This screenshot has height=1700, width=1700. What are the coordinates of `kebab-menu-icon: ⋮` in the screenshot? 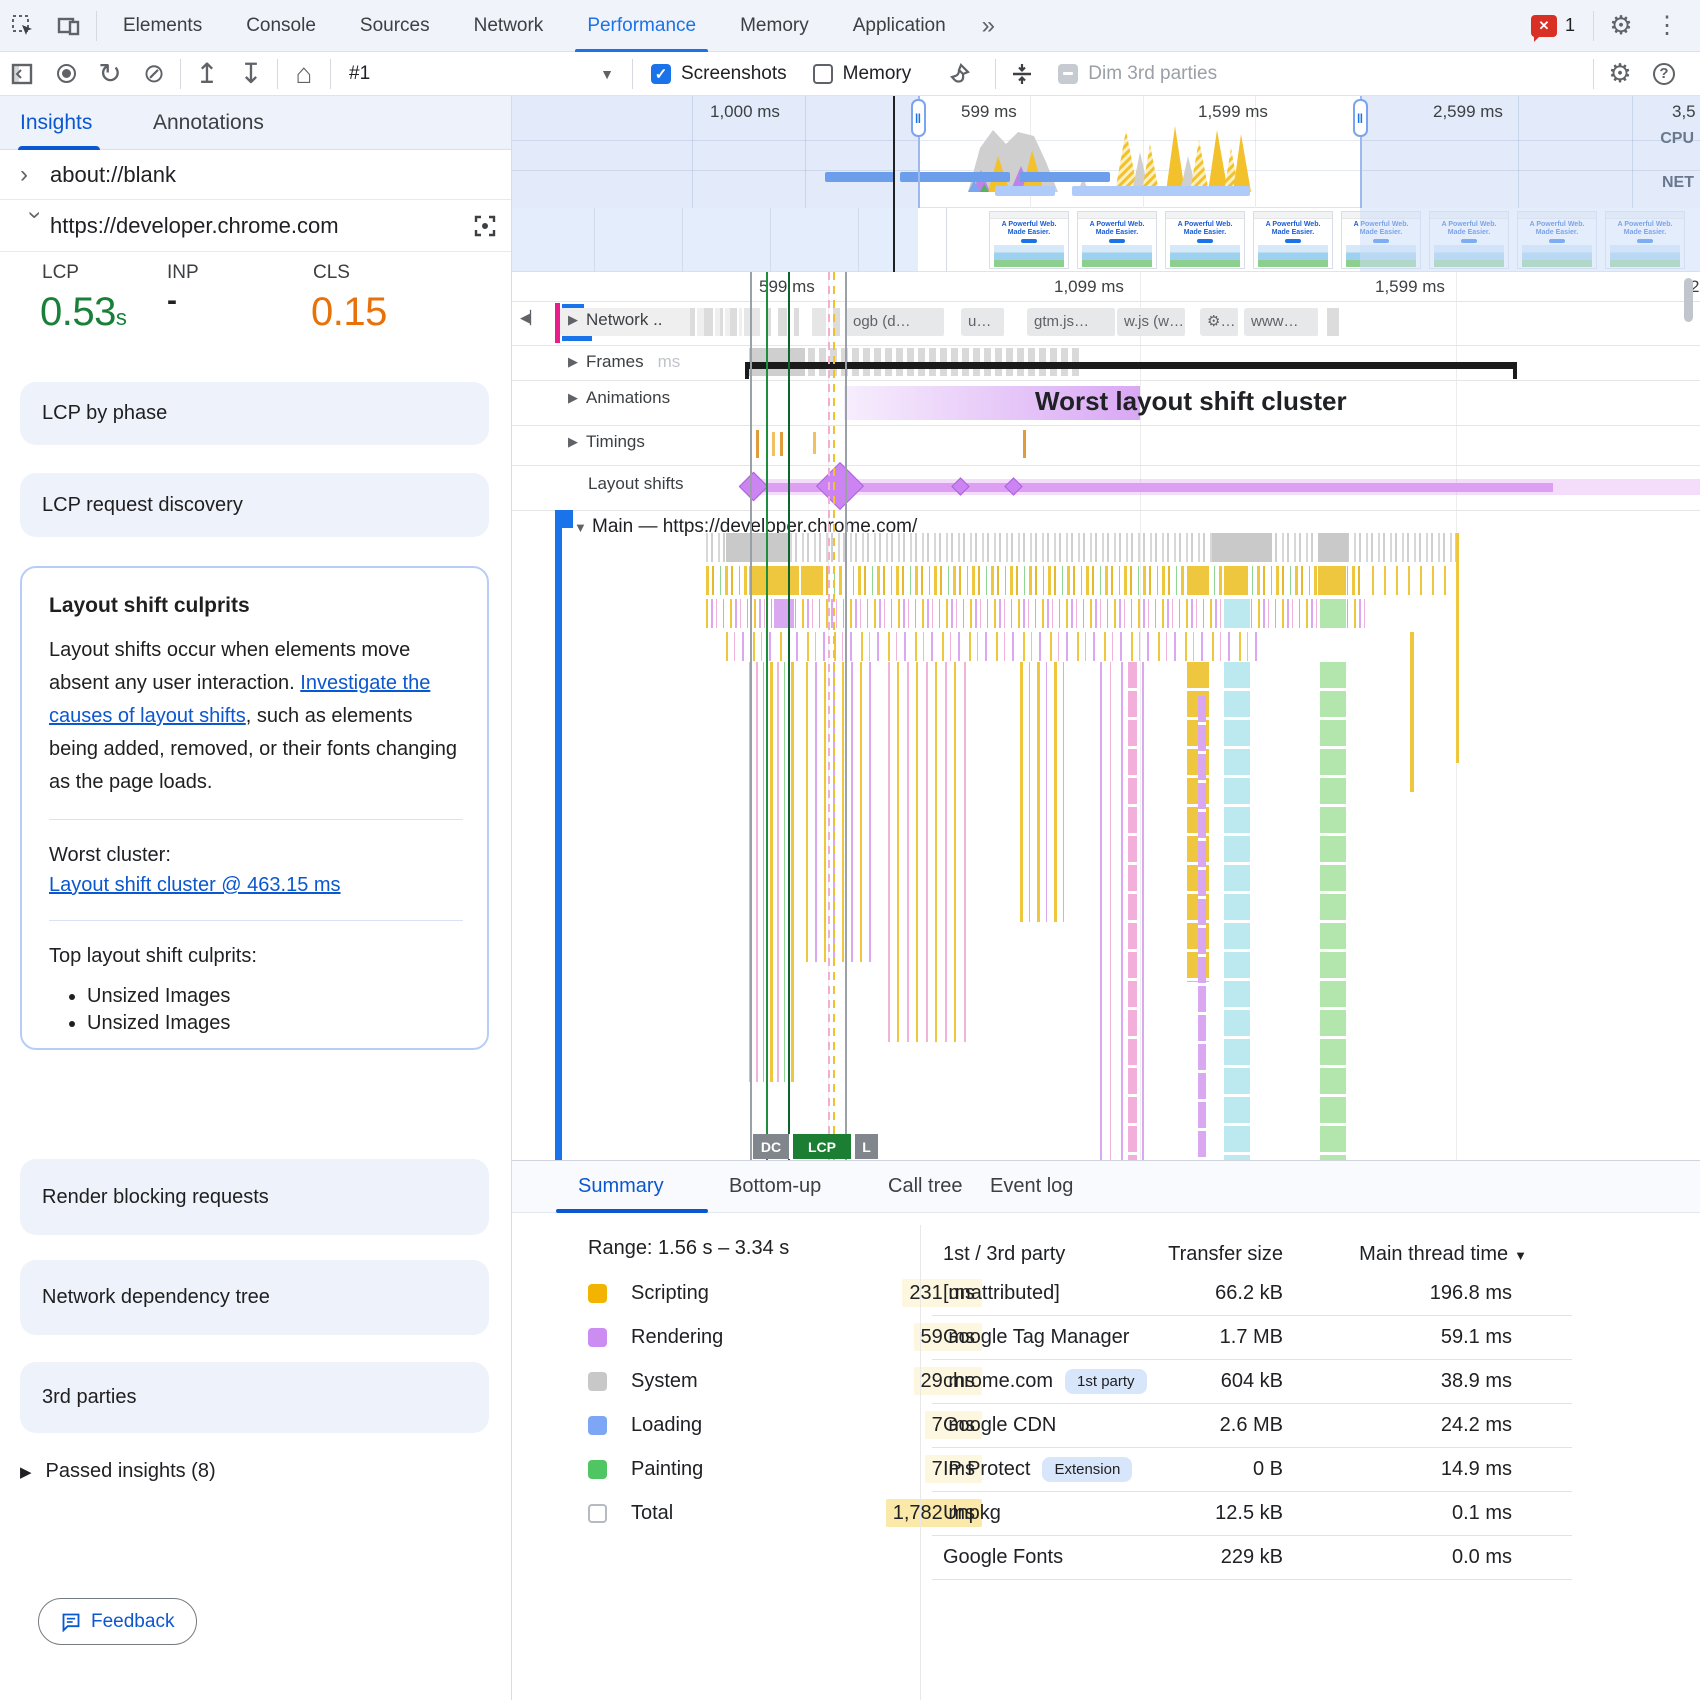 It's located at (1667, 25).